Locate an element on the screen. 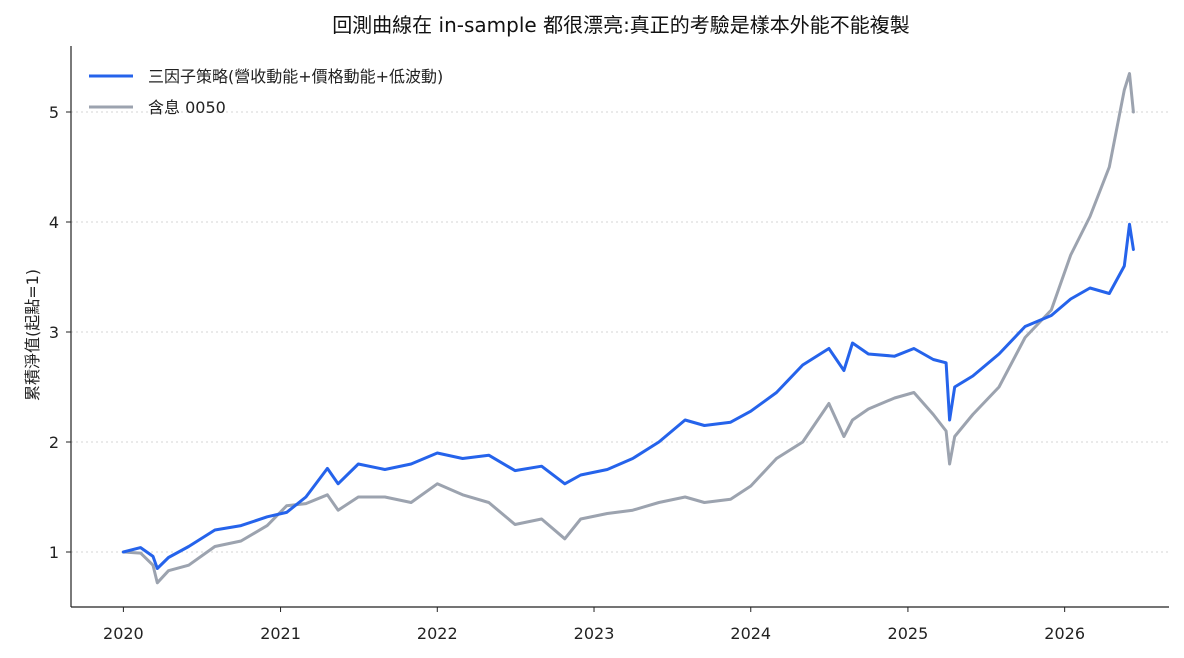 Image resolution: width=1184 pixels, height=658 pixels. y-tick-label: 3 is located at coordinates (54, 332).